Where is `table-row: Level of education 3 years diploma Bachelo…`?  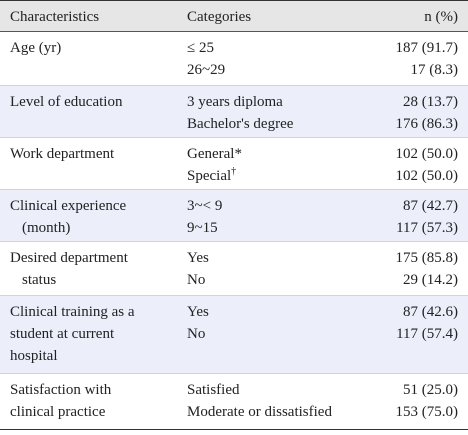 table-row: Level of education 3 years diploma Bachelo… is located at coordinates (234, 112).